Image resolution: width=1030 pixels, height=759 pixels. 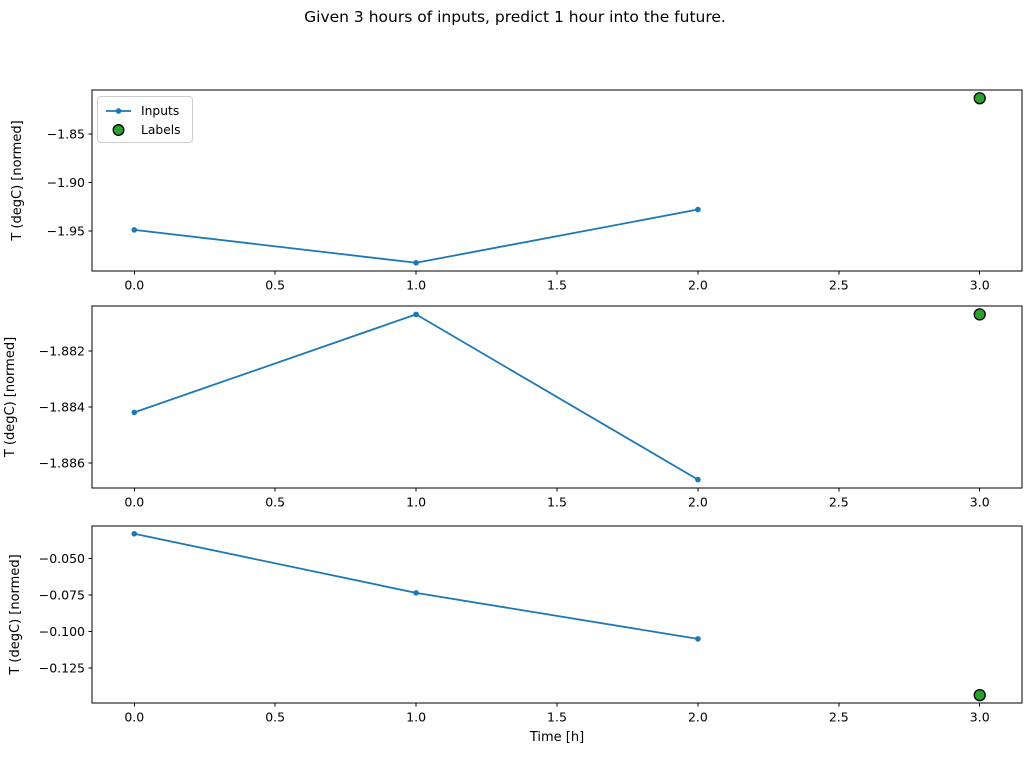 I want to click on legend-dot-sample, so click(x=118, y=110).